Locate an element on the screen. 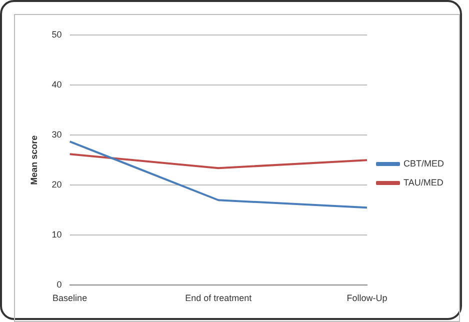 Image resolution: width=469 pixels, height=322 pixels. x-tick-label: Follow-Up is located at coordinates (367, 298).